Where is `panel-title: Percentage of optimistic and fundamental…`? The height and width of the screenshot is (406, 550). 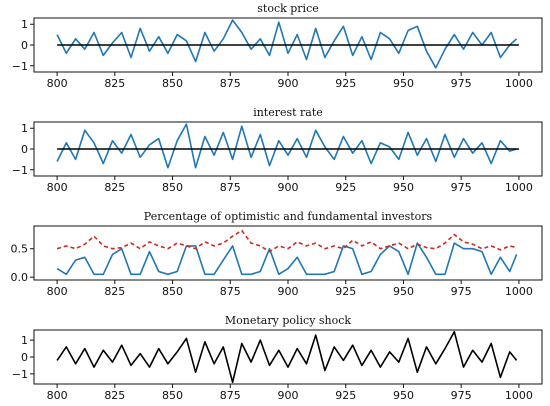
panel-title: Percentage of optimistic and fundamental… is located at coordinates (288, 216).